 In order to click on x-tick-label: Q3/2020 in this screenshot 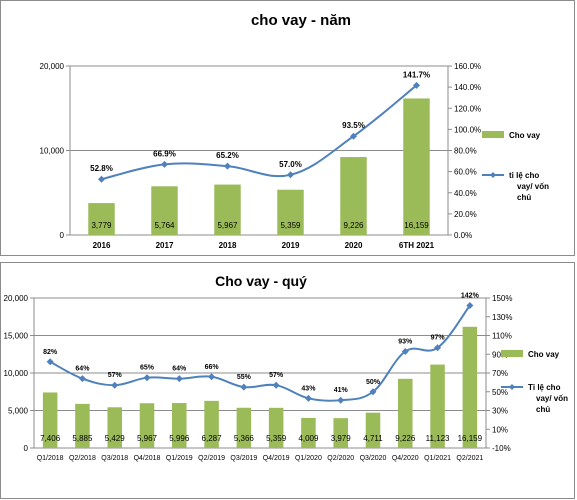, I will do `click(373, 458)`.